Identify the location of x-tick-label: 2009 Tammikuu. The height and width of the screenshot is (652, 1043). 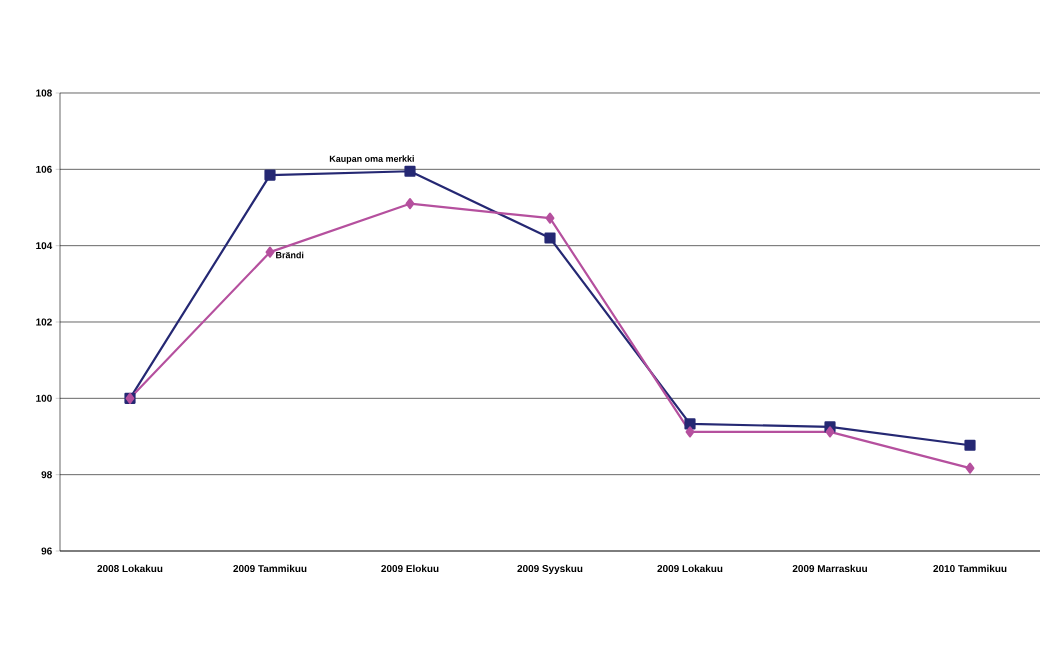
(270, 568).